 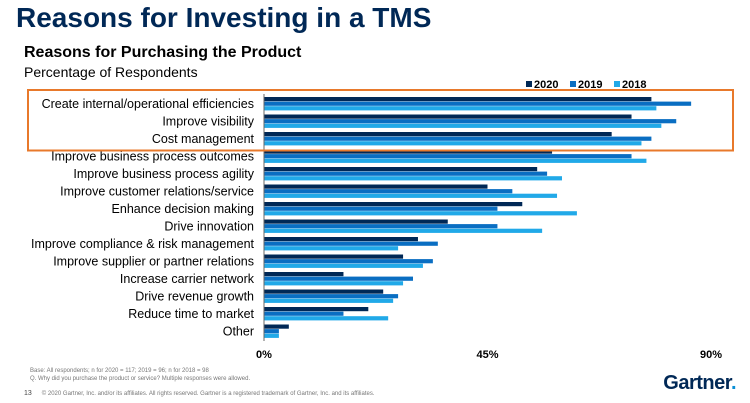 What do you see at coordinates (264, 355) in the screenshot?
I see `x-tick-label: 0%` at bounding box center [264, 355].